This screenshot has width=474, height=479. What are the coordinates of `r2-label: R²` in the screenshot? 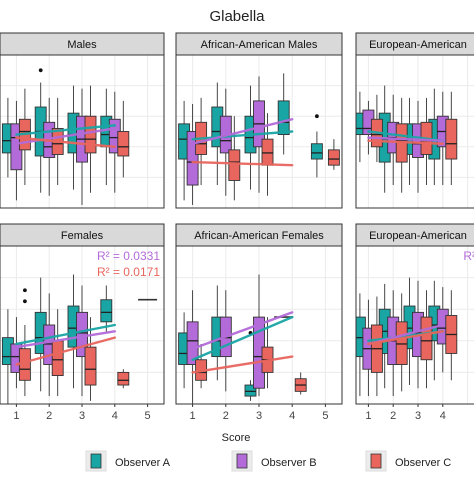 It's located at (468, 256).